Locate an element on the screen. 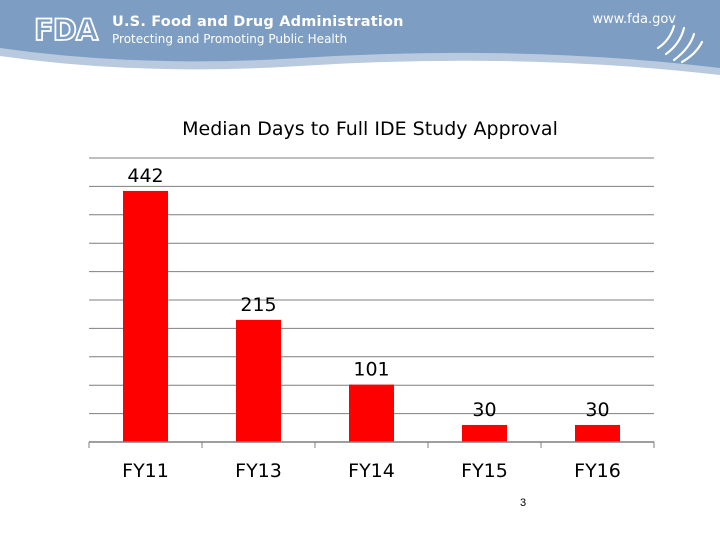 The image size is (720, 540). bar-fy15 is located at coordinates (484, 433).